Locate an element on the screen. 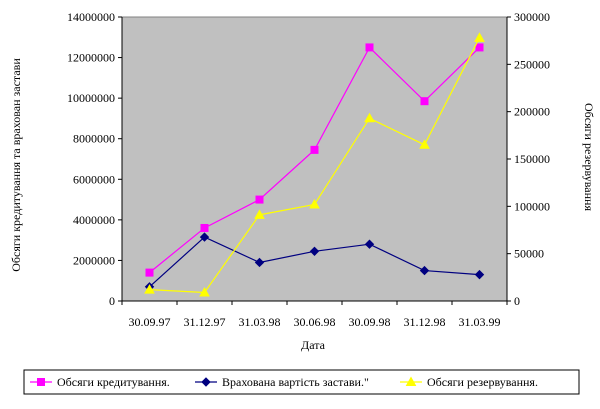  y-tick-label-left: 4000000 is located at coordinates (94, 220).